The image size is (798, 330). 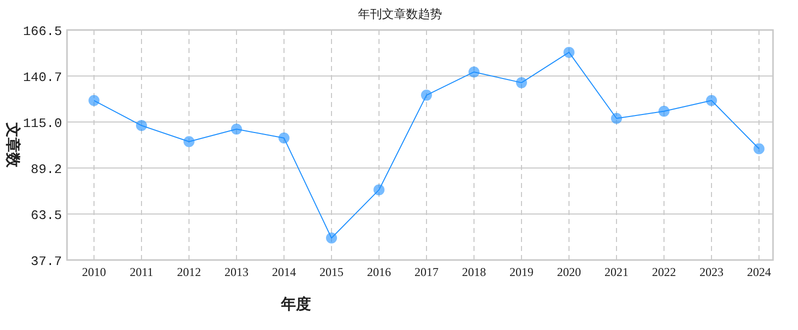 What do you see at coordinates (46, 169) in the screenshot?
I see `y-tick-label: 89.2` at bounding box center [46, 169].